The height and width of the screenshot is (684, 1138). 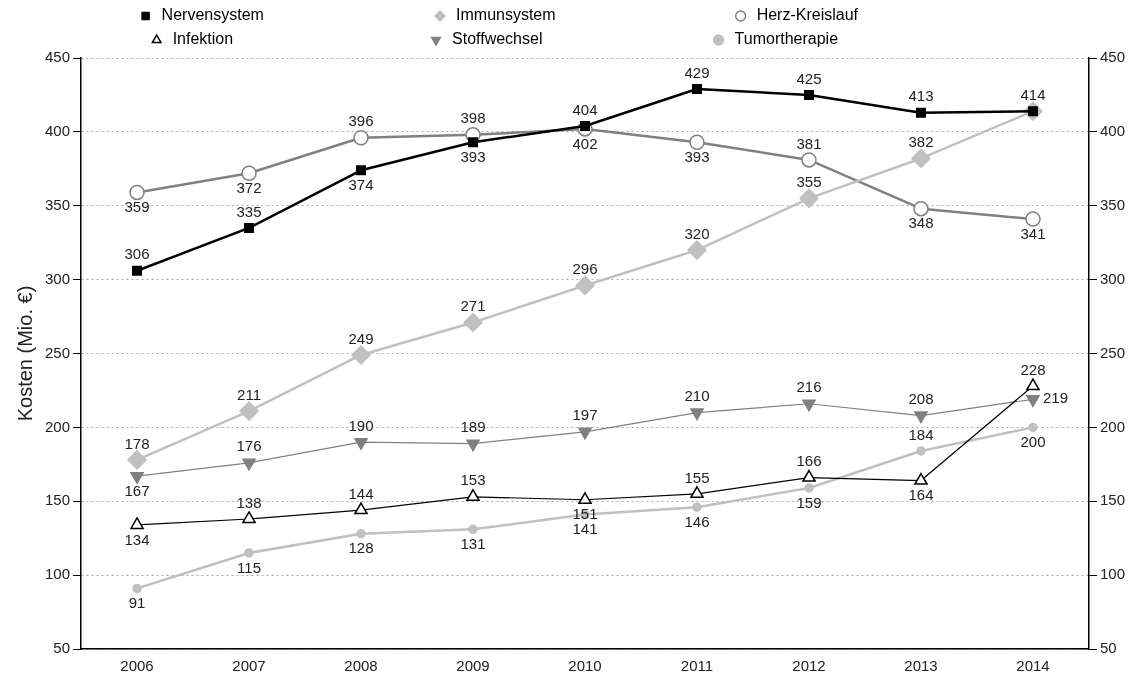 What do you see at coordinates (809, 78) in the screenshot?
I see `data-label: 425` at bounding box center [809, 78].